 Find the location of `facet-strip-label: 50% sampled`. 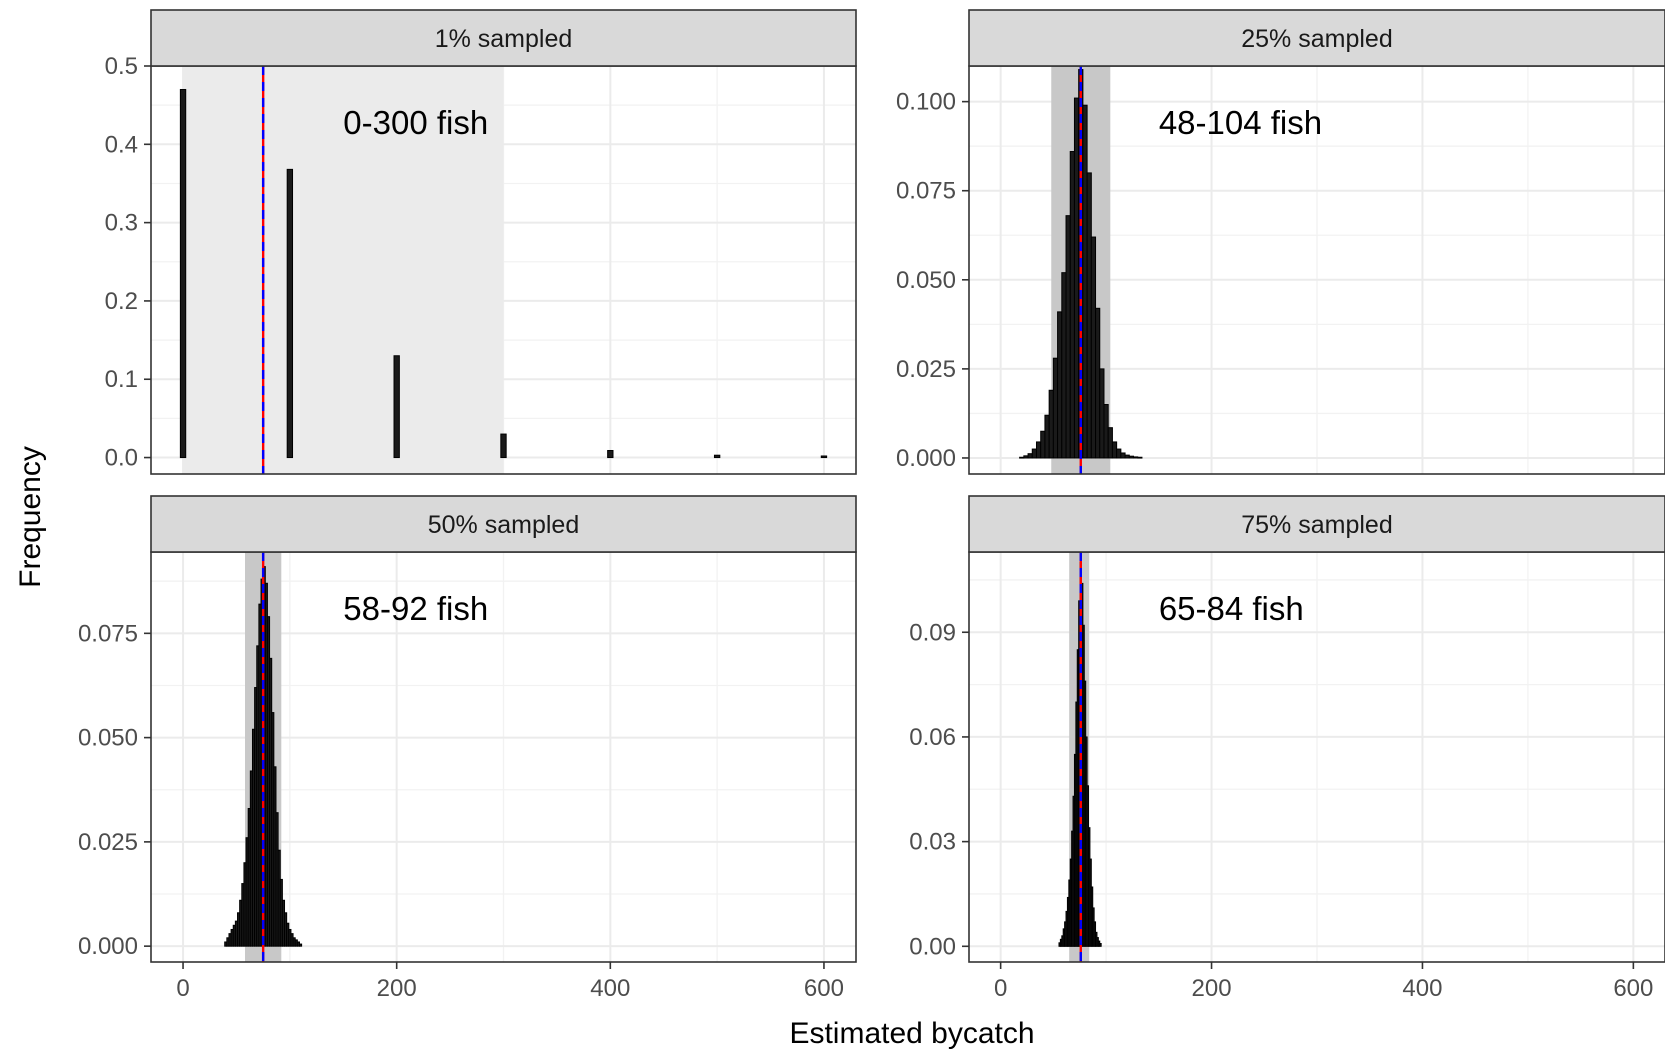

facet-strip-label: 50% sampled is located at coordinates (503, 525).